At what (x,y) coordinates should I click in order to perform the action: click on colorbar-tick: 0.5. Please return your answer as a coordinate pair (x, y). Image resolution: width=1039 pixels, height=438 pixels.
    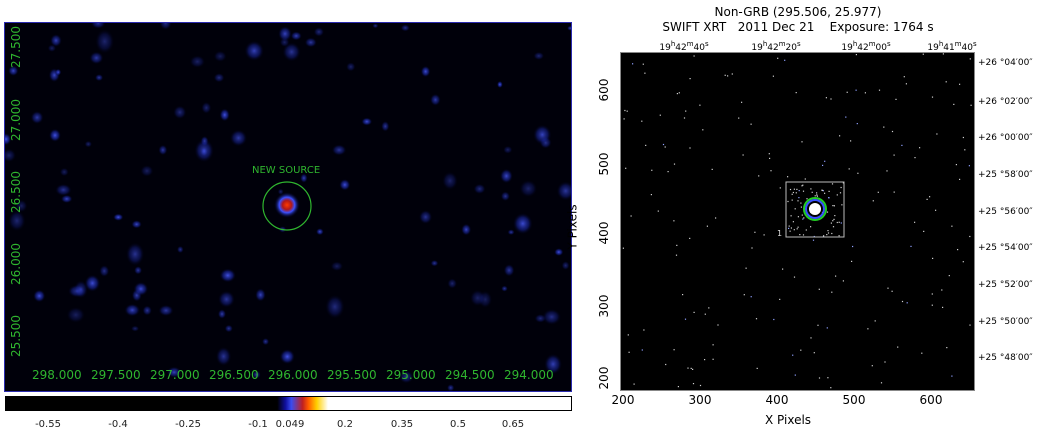
    Looking at the image, I should click on (458, 424).